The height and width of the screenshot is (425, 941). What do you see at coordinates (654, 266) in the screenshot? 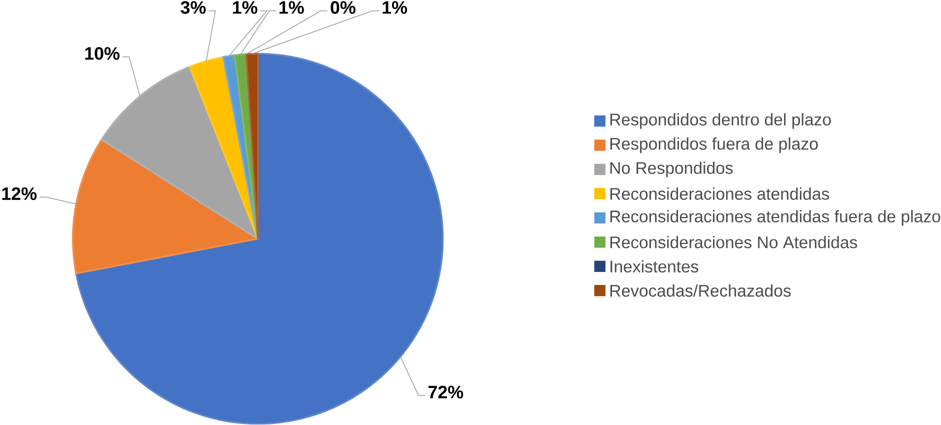
I see `legend-label: Inexistentes` at bounding box center [654, 266].